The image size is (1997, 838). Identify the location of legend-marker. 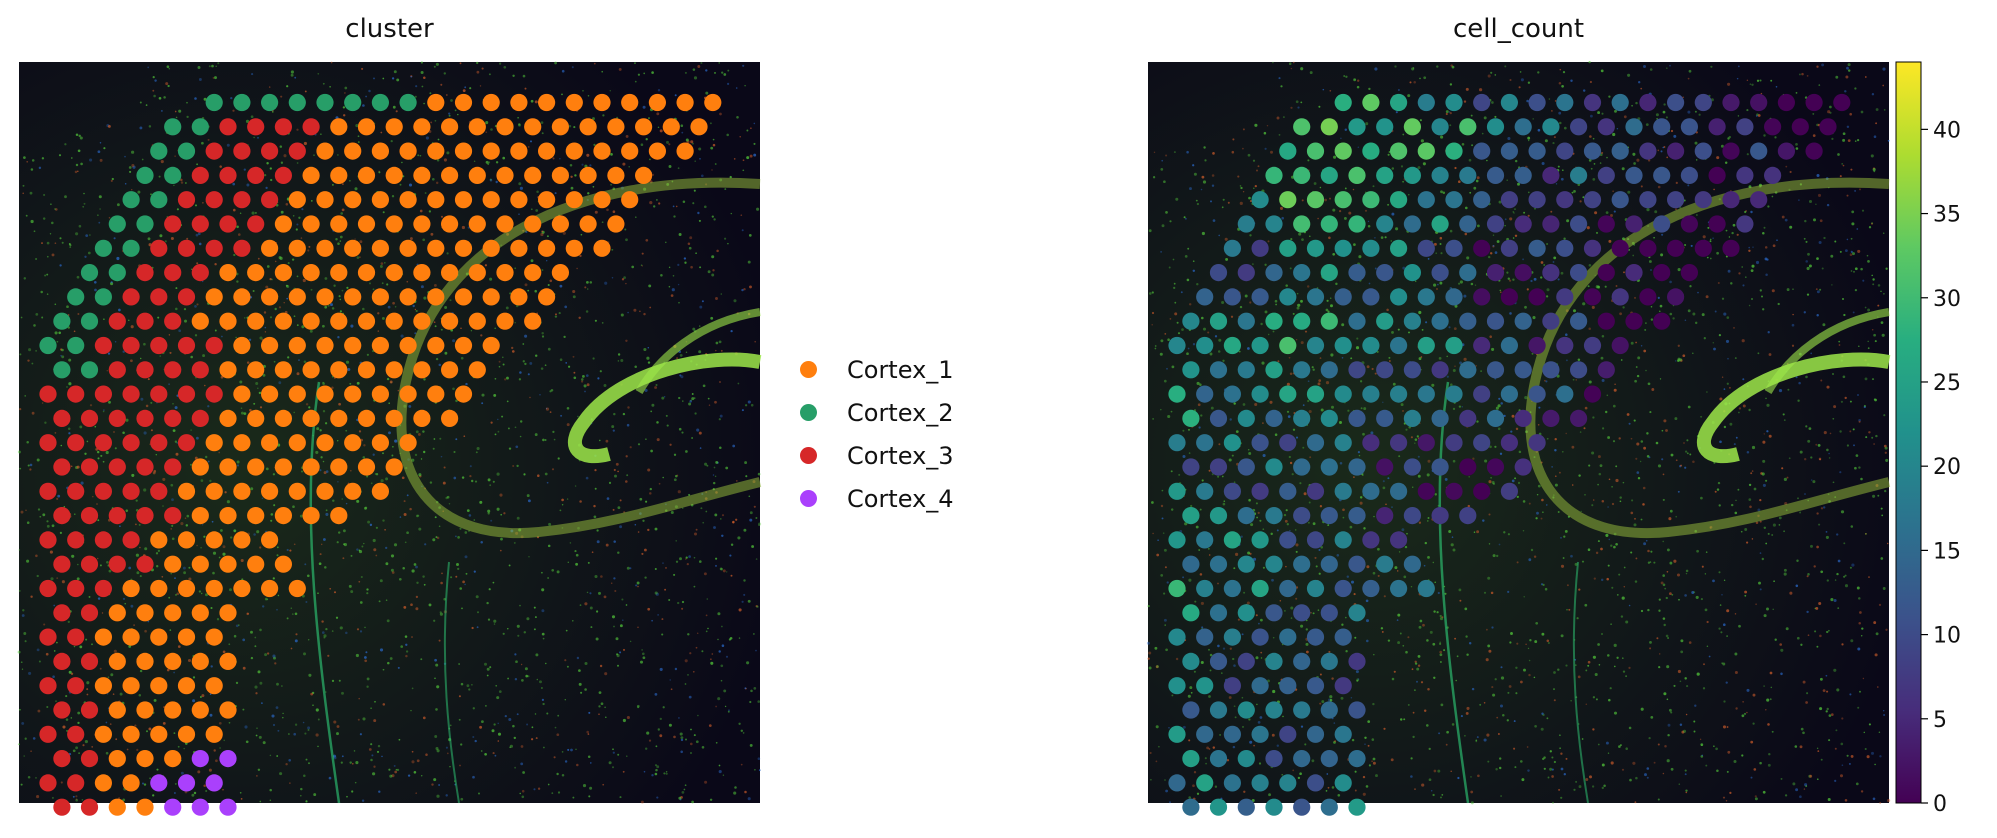
(808, 498).